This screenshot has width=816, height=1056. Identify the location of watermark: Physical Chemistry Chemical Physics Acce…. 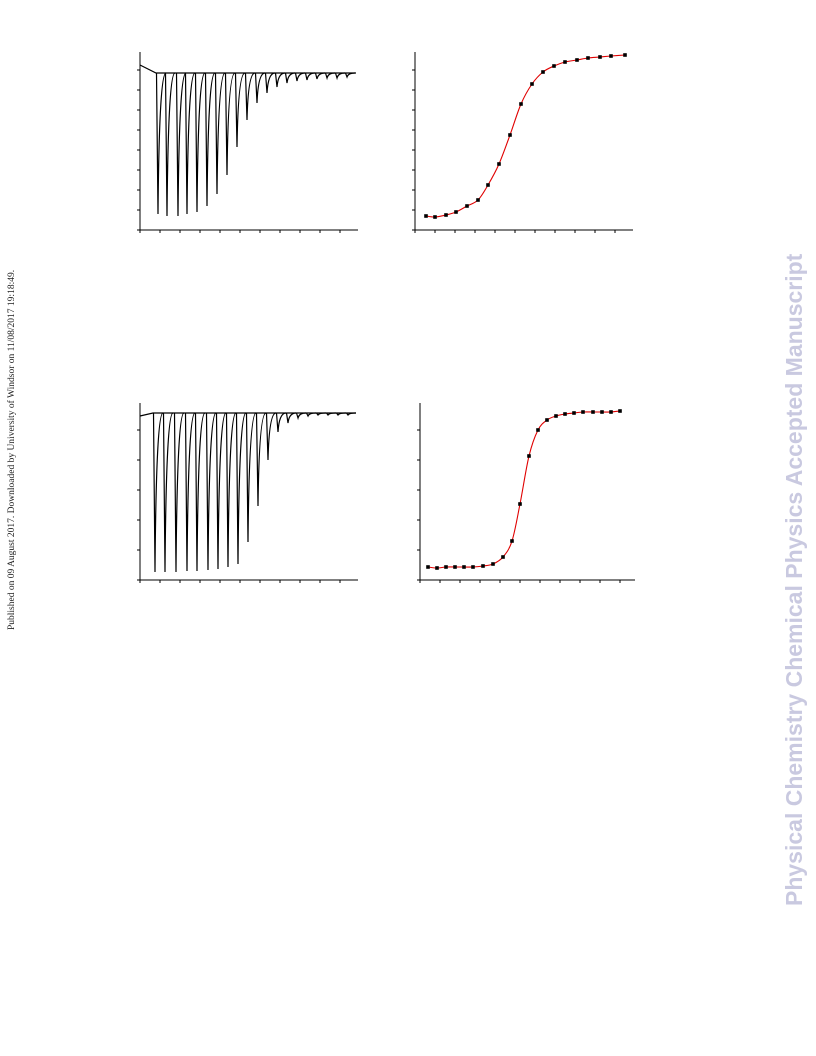
(794, 579).